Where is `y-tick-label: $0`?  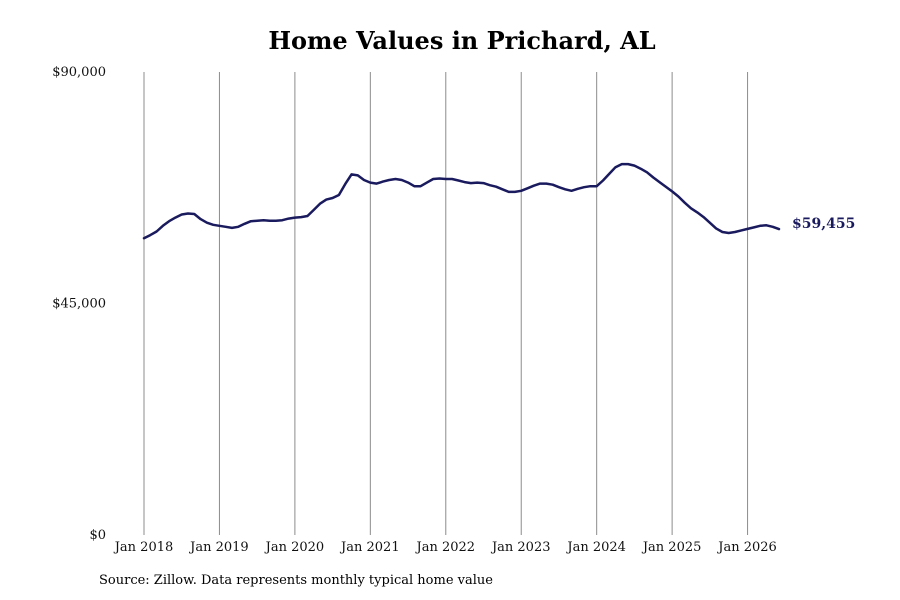
y-tick-label: $0 is located at coordinates (97, 535).